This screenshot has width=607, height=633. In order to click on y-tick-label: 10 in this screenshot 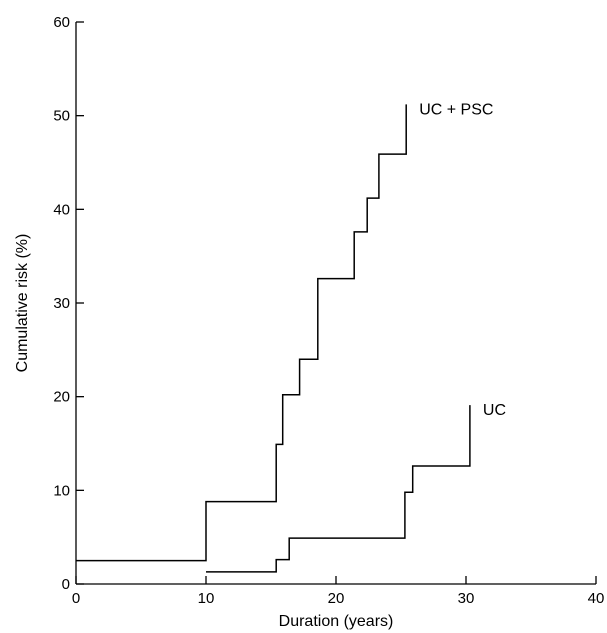, I will do `click(61, 490)`.